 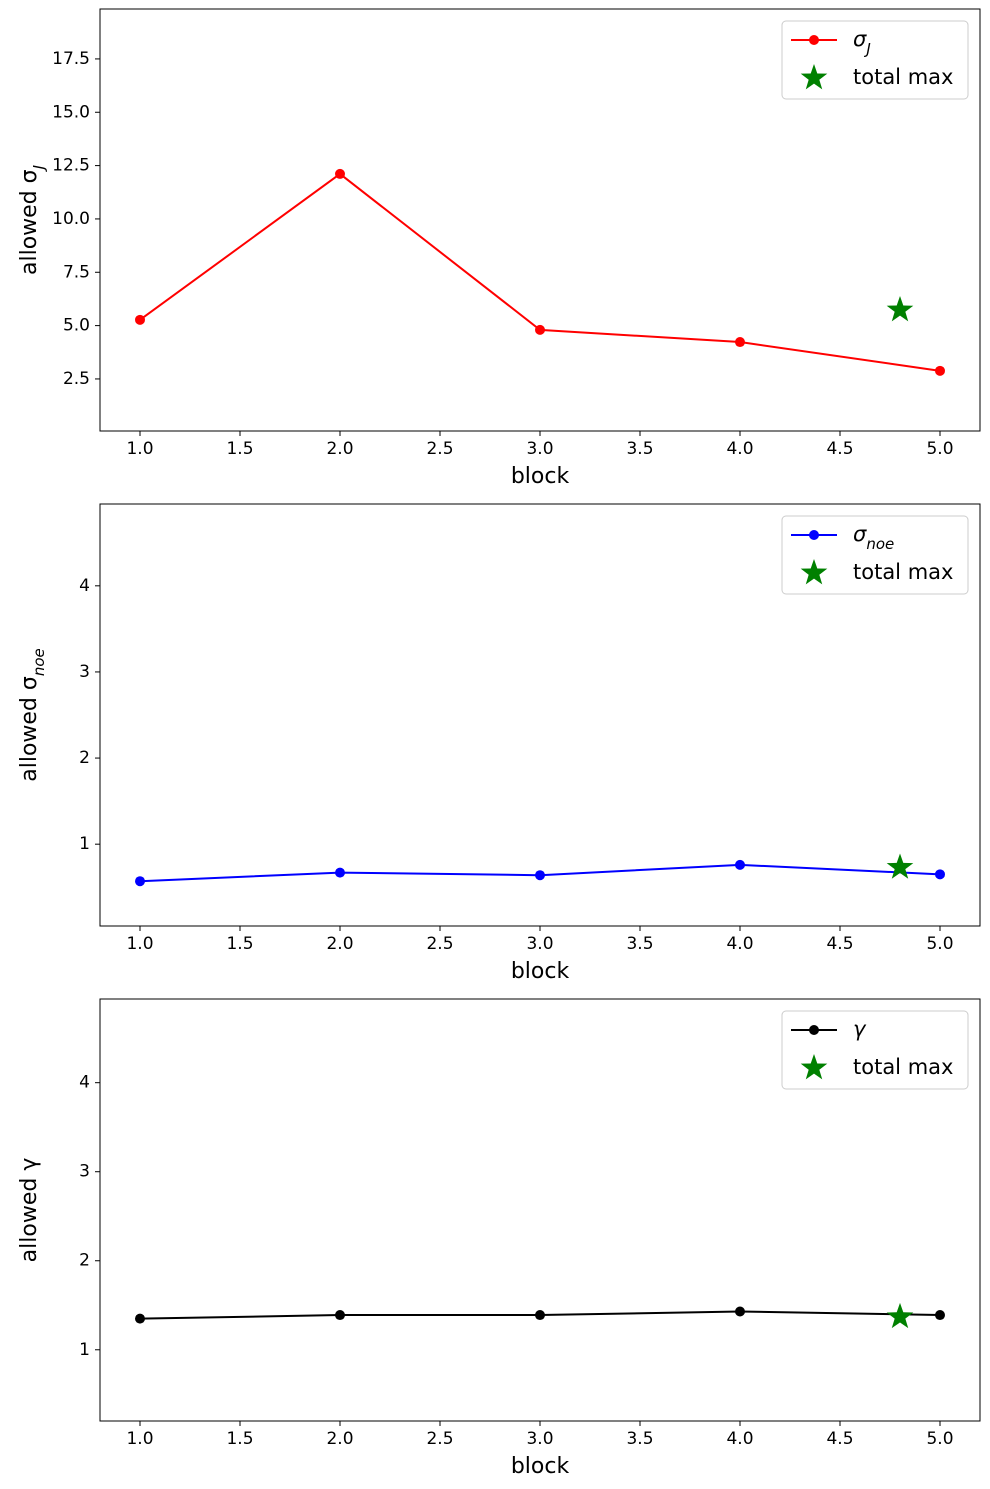 I want to click on legend-label: σJ, so click(x=862, y=42).